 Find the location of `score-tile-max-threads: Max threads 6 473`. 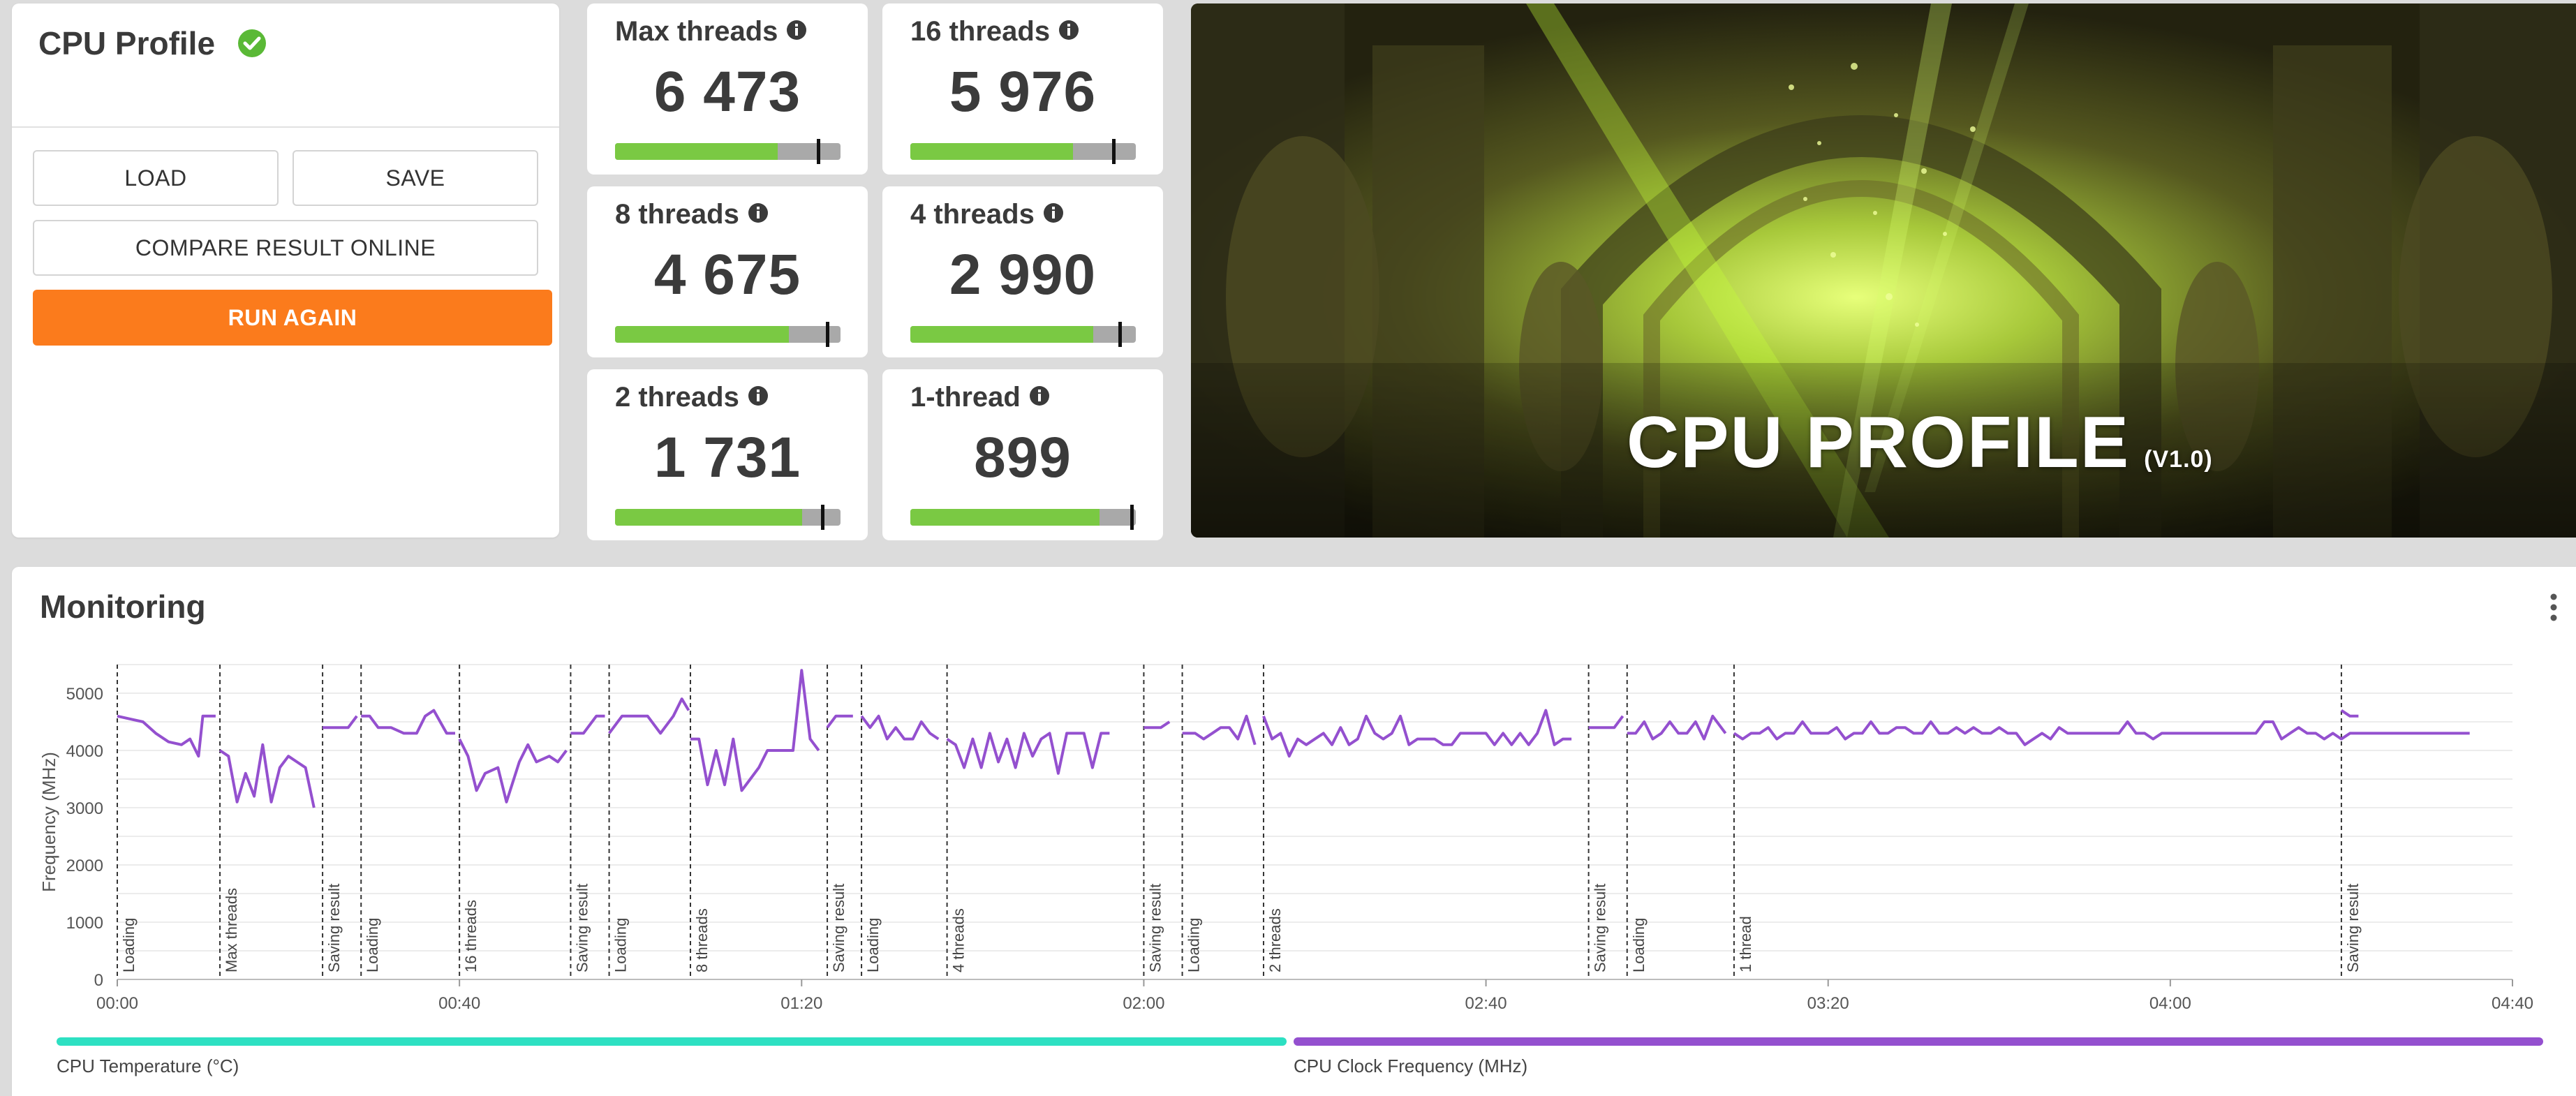

score-tile-max-threads: Max threads 6 473 is located at coordinates (727, 89).